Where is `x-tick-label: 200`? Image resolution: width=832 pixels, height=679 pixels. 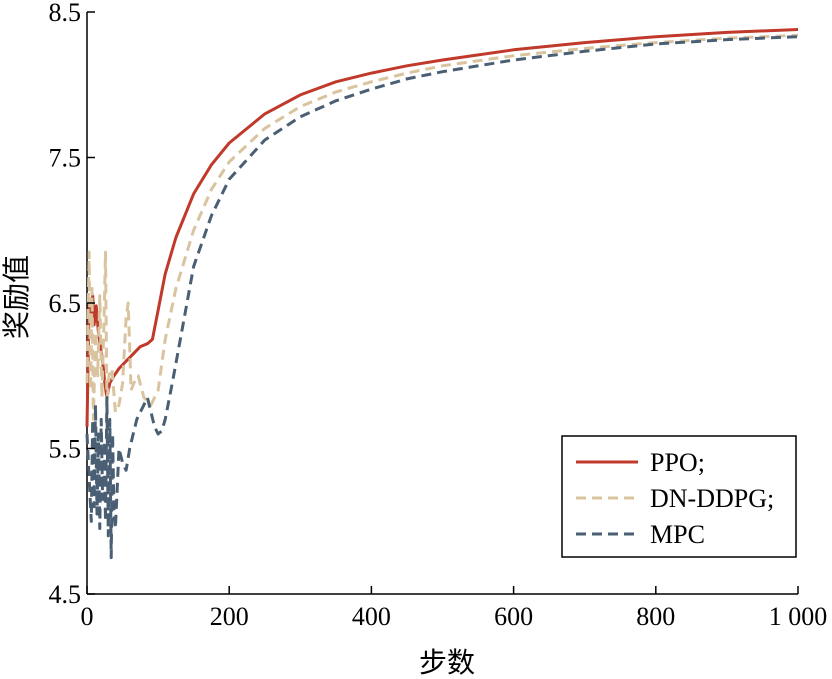
x-tick-label: 200 is located at coordinates (229, 616).